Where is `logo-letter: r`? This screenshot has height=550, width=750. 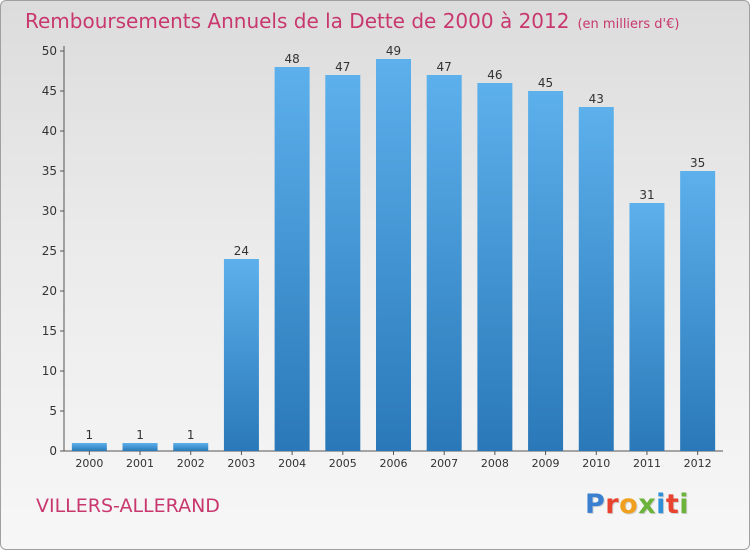 logo-letter: r is located at coordinates (612, 504).